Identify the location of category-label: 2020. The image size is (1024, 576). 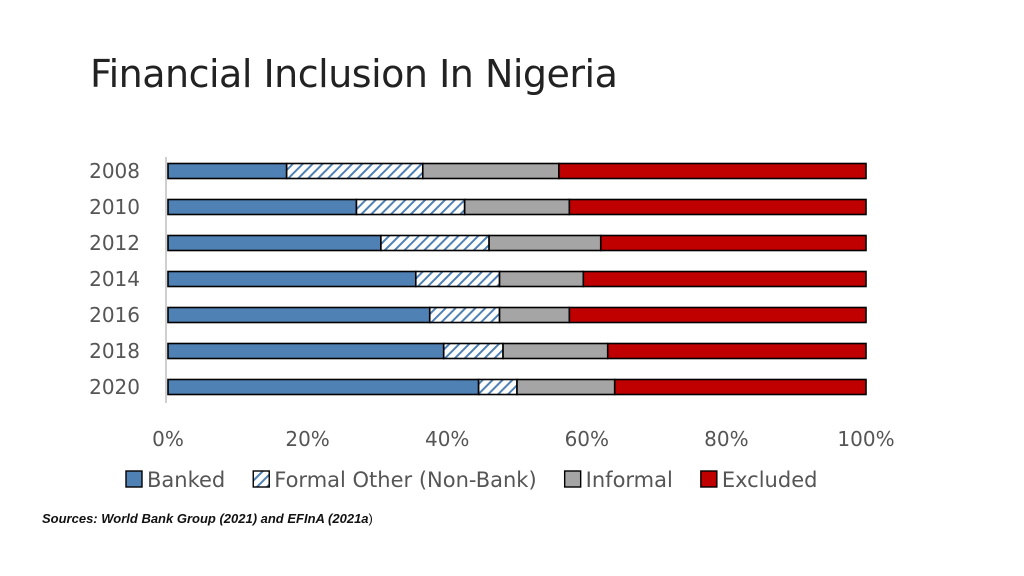
(114, 387).